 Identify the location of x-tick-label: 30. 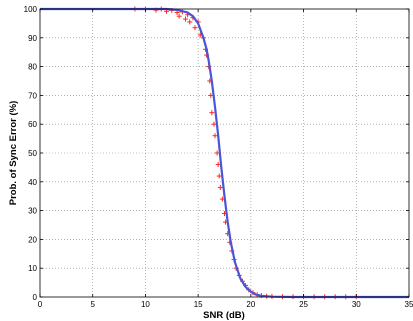
(356, 304).